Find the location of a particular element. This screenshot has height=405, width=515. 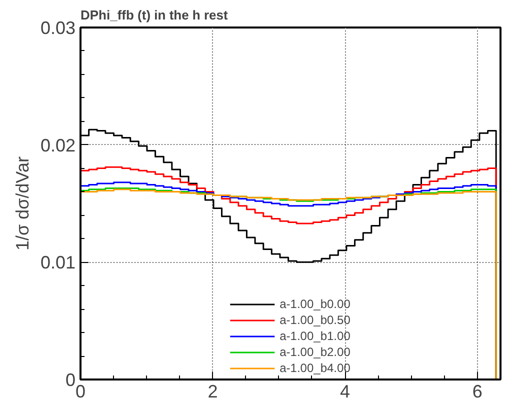

chart-title: DPhi_ffb (t) in the h rest is located at coordinates (154, 15).